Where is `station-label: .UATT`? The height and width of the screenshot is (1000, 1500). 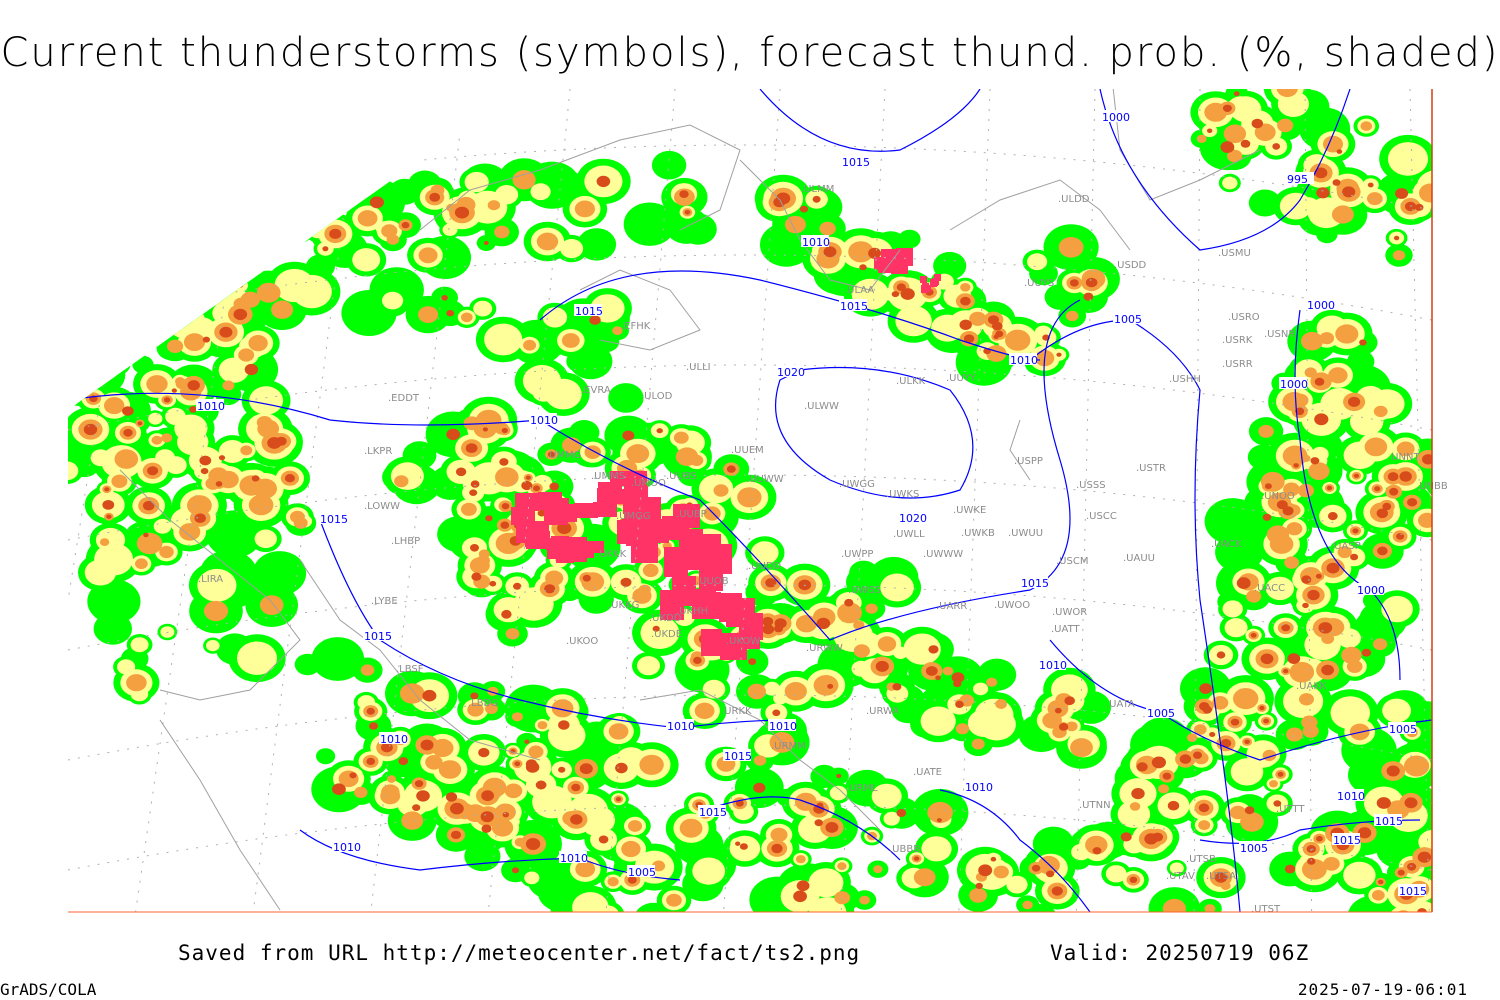 station-label: .UATT is located at coordinates (1065, 629).